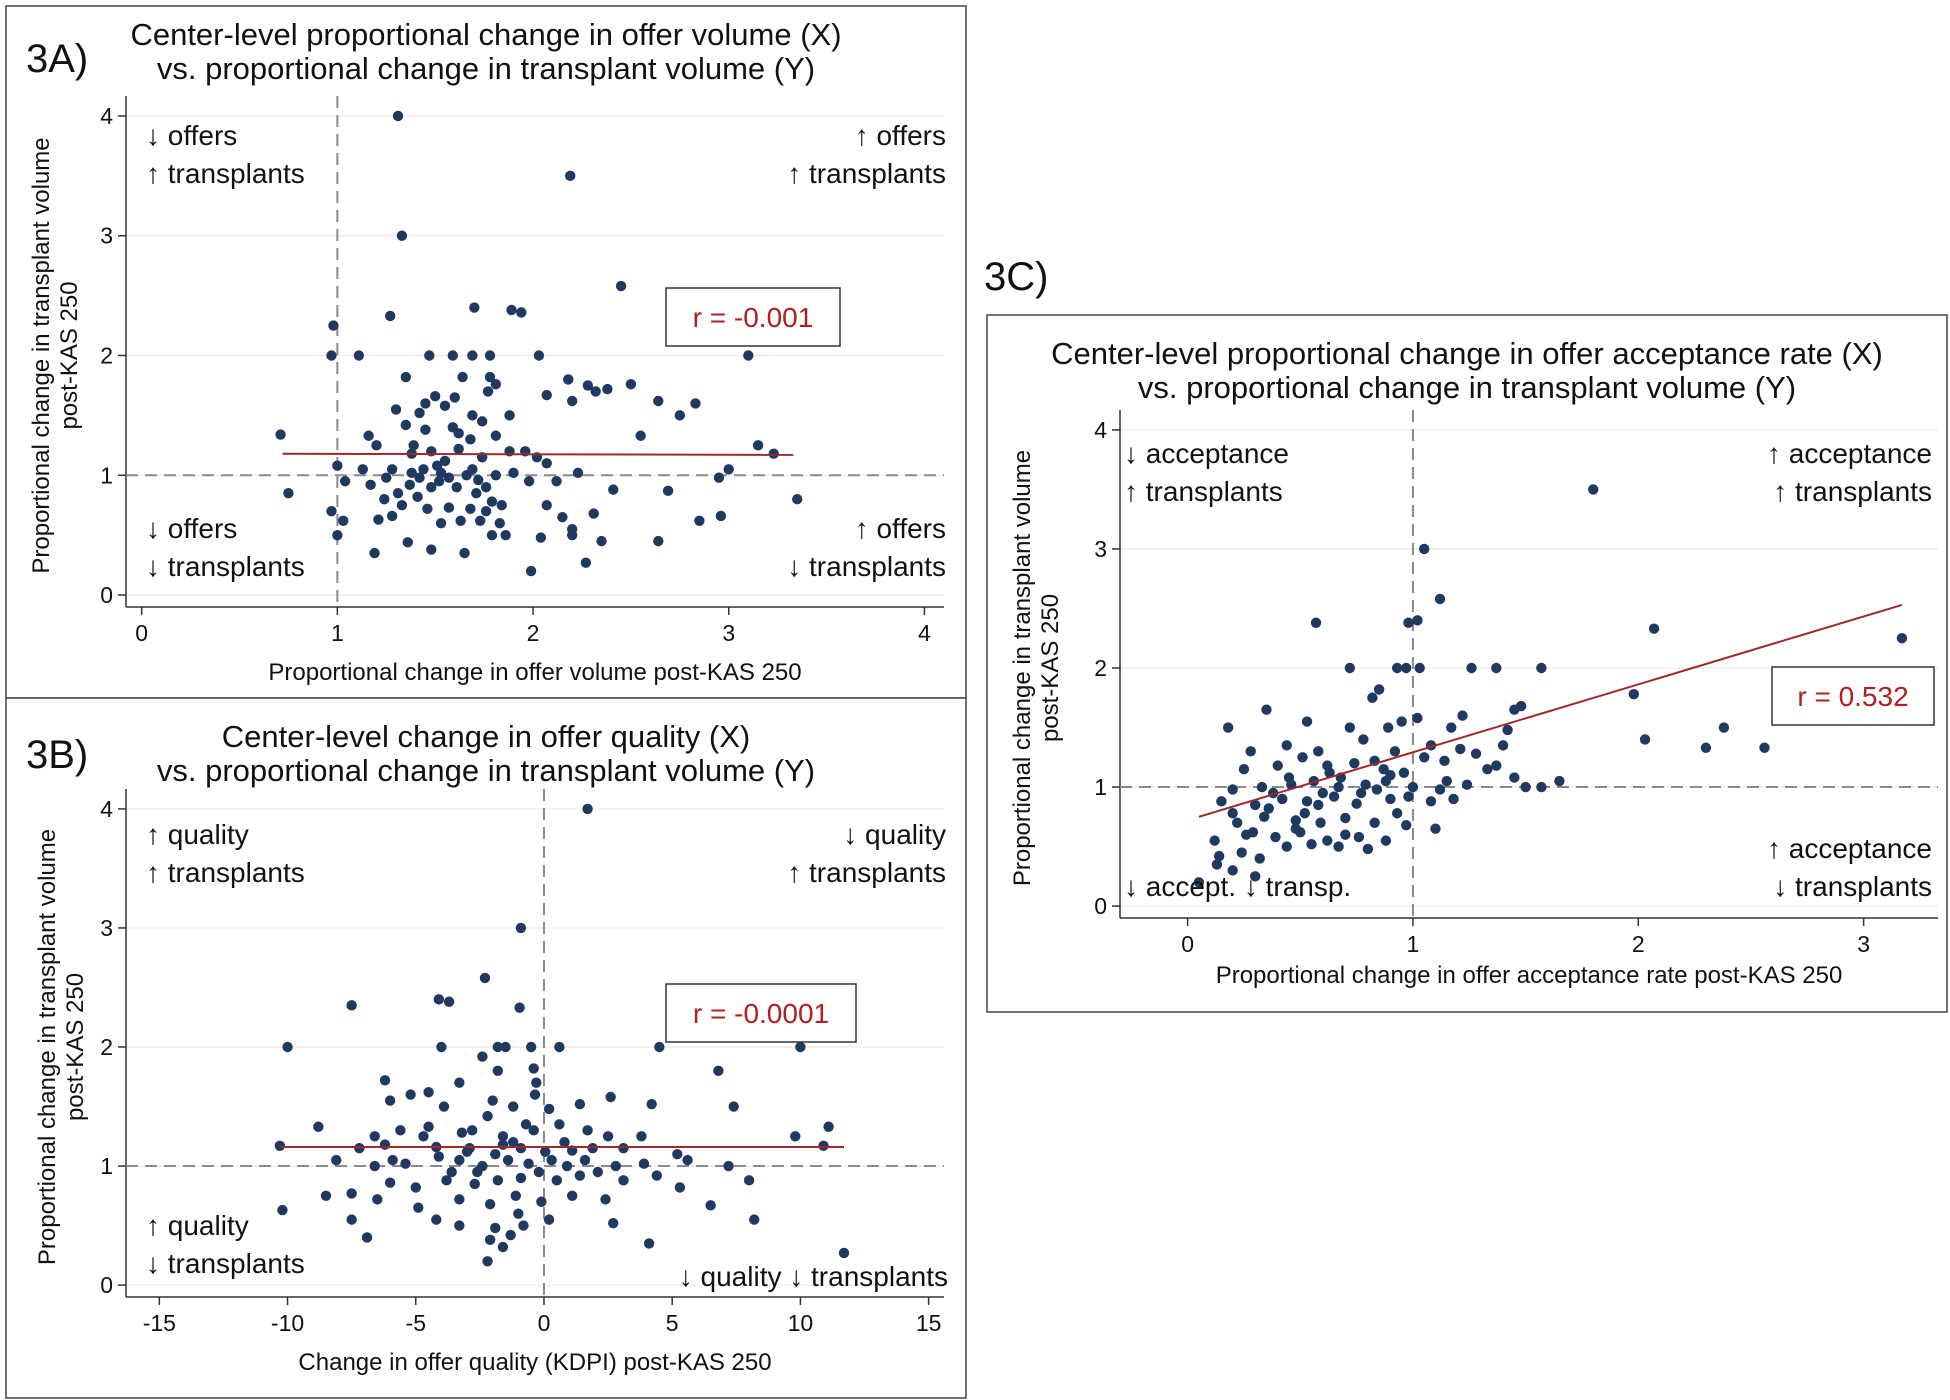 Image resolution: width=1950 pixels, height=1400 pixels. Describe the element at coordinates (416, 1323) in the screenshot. I see `x-tick-label-3b: -5` at that location.